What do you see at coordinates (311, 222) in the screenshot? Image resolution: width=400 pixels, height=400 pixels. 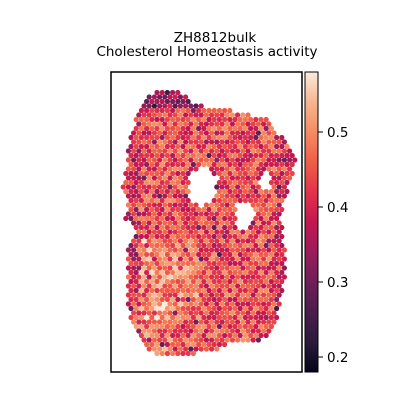 I see `colorbar` at bounding box center [311, 222].